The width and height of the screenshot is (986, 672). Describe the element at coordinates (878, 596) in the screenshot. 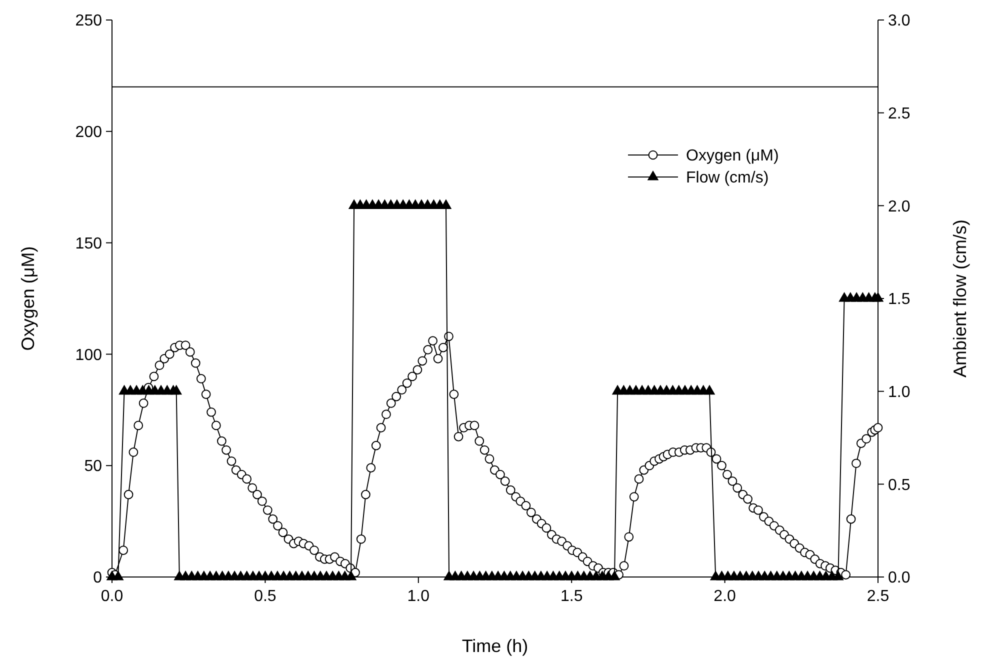

I see `x-tick-label: 2.5` at that location.